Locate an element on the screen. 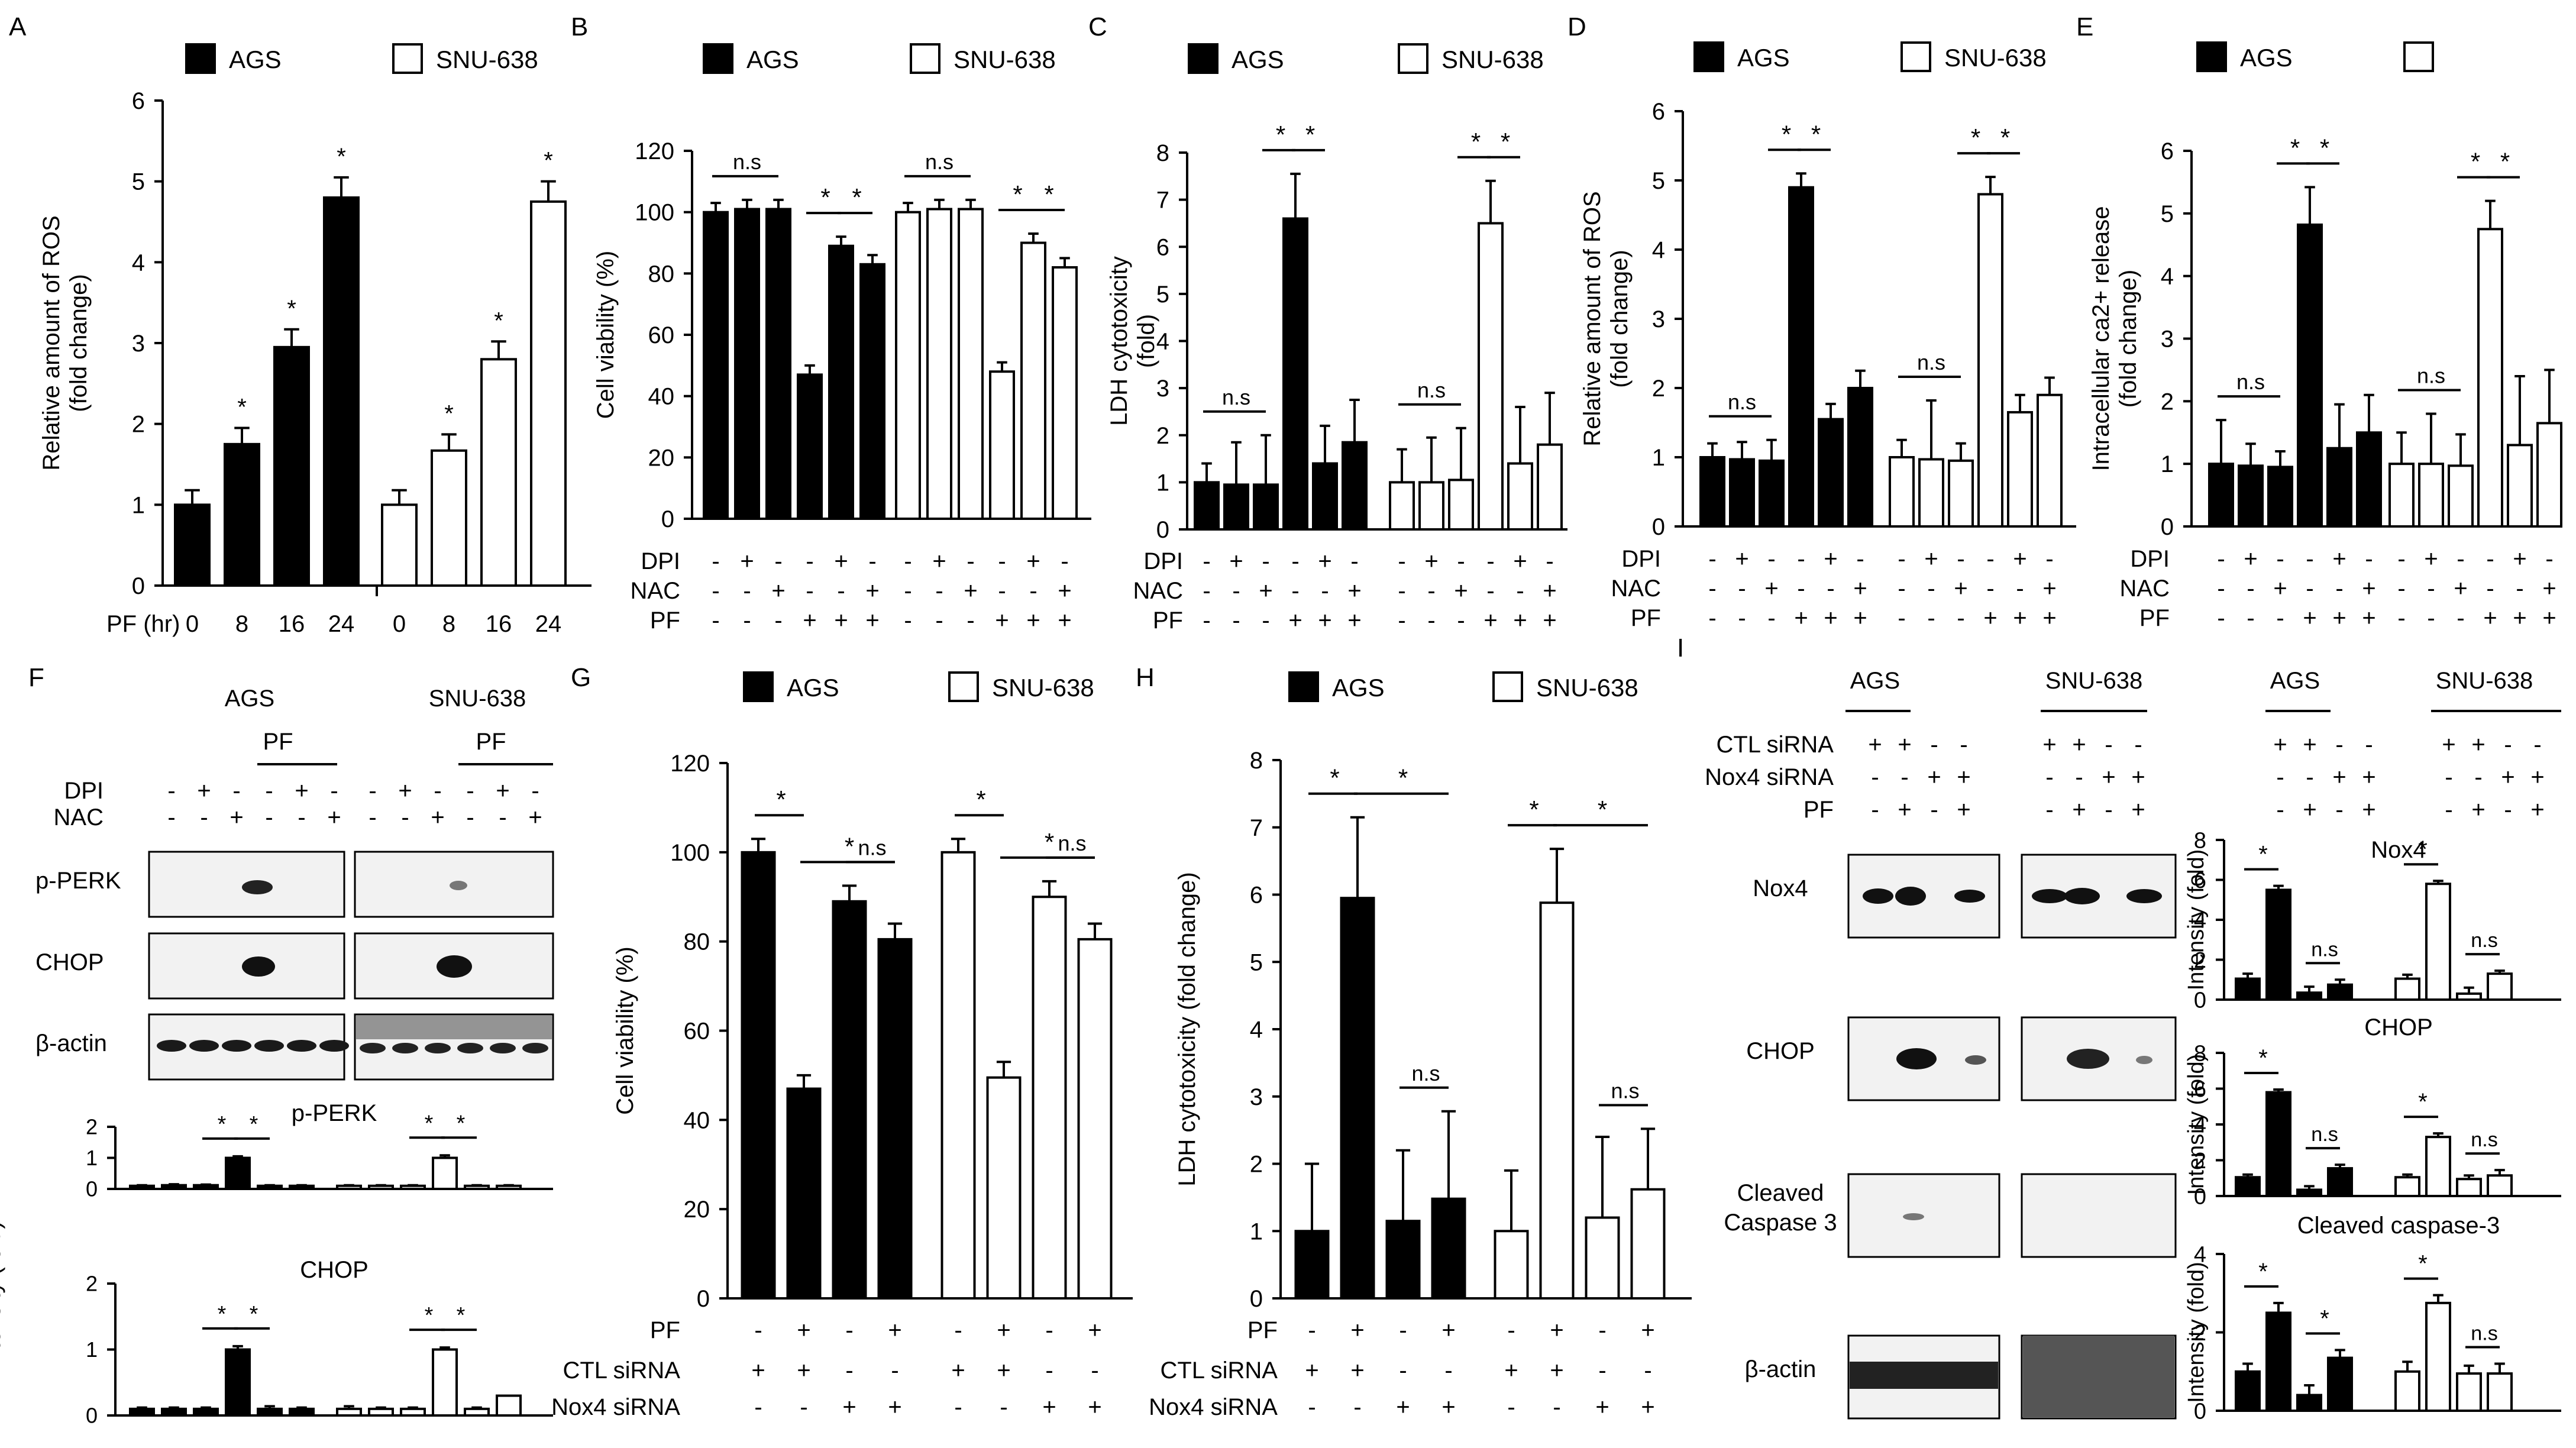 The height and width of the screenshot is (1448, 2576). row-label: PF is located at coordinates (2154, 618).